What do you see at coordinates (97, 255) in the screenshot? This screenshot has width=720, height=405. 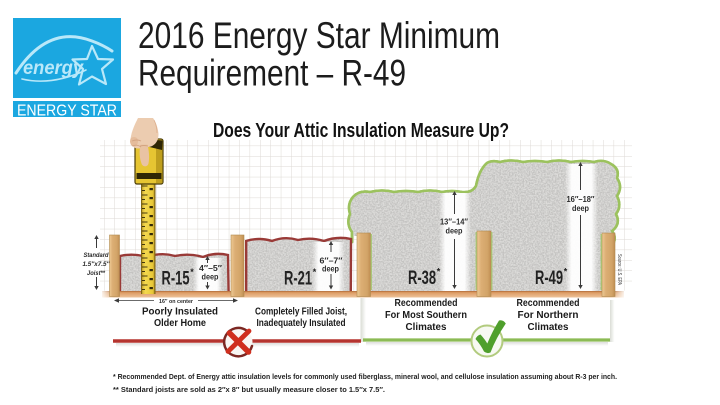 I see `svg-text: Standard` at bounding box center [97, 255].